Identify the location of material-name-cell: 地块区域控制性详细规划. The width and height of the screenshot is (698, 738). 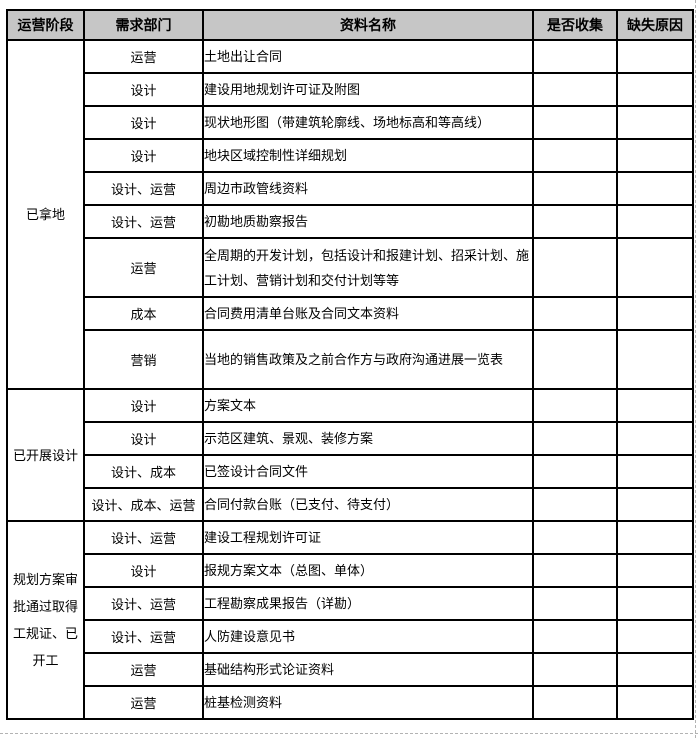
(368, 155).